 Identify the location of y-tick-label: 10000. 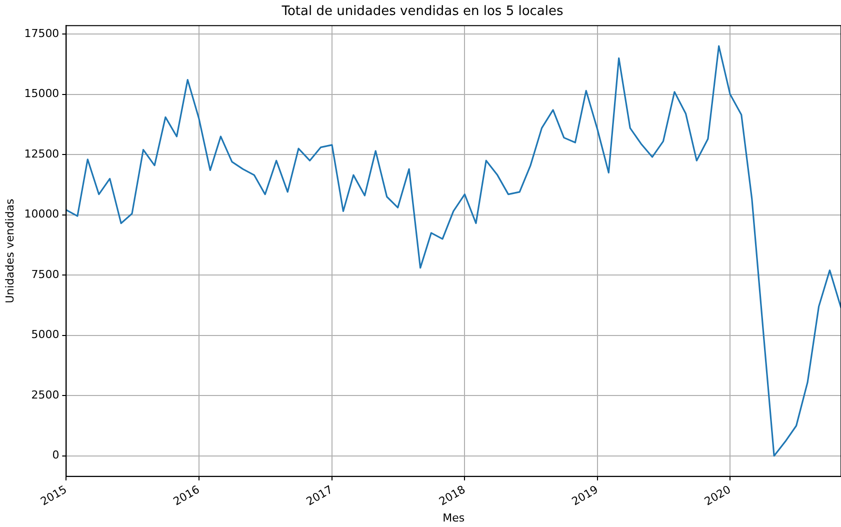
(42, 214).